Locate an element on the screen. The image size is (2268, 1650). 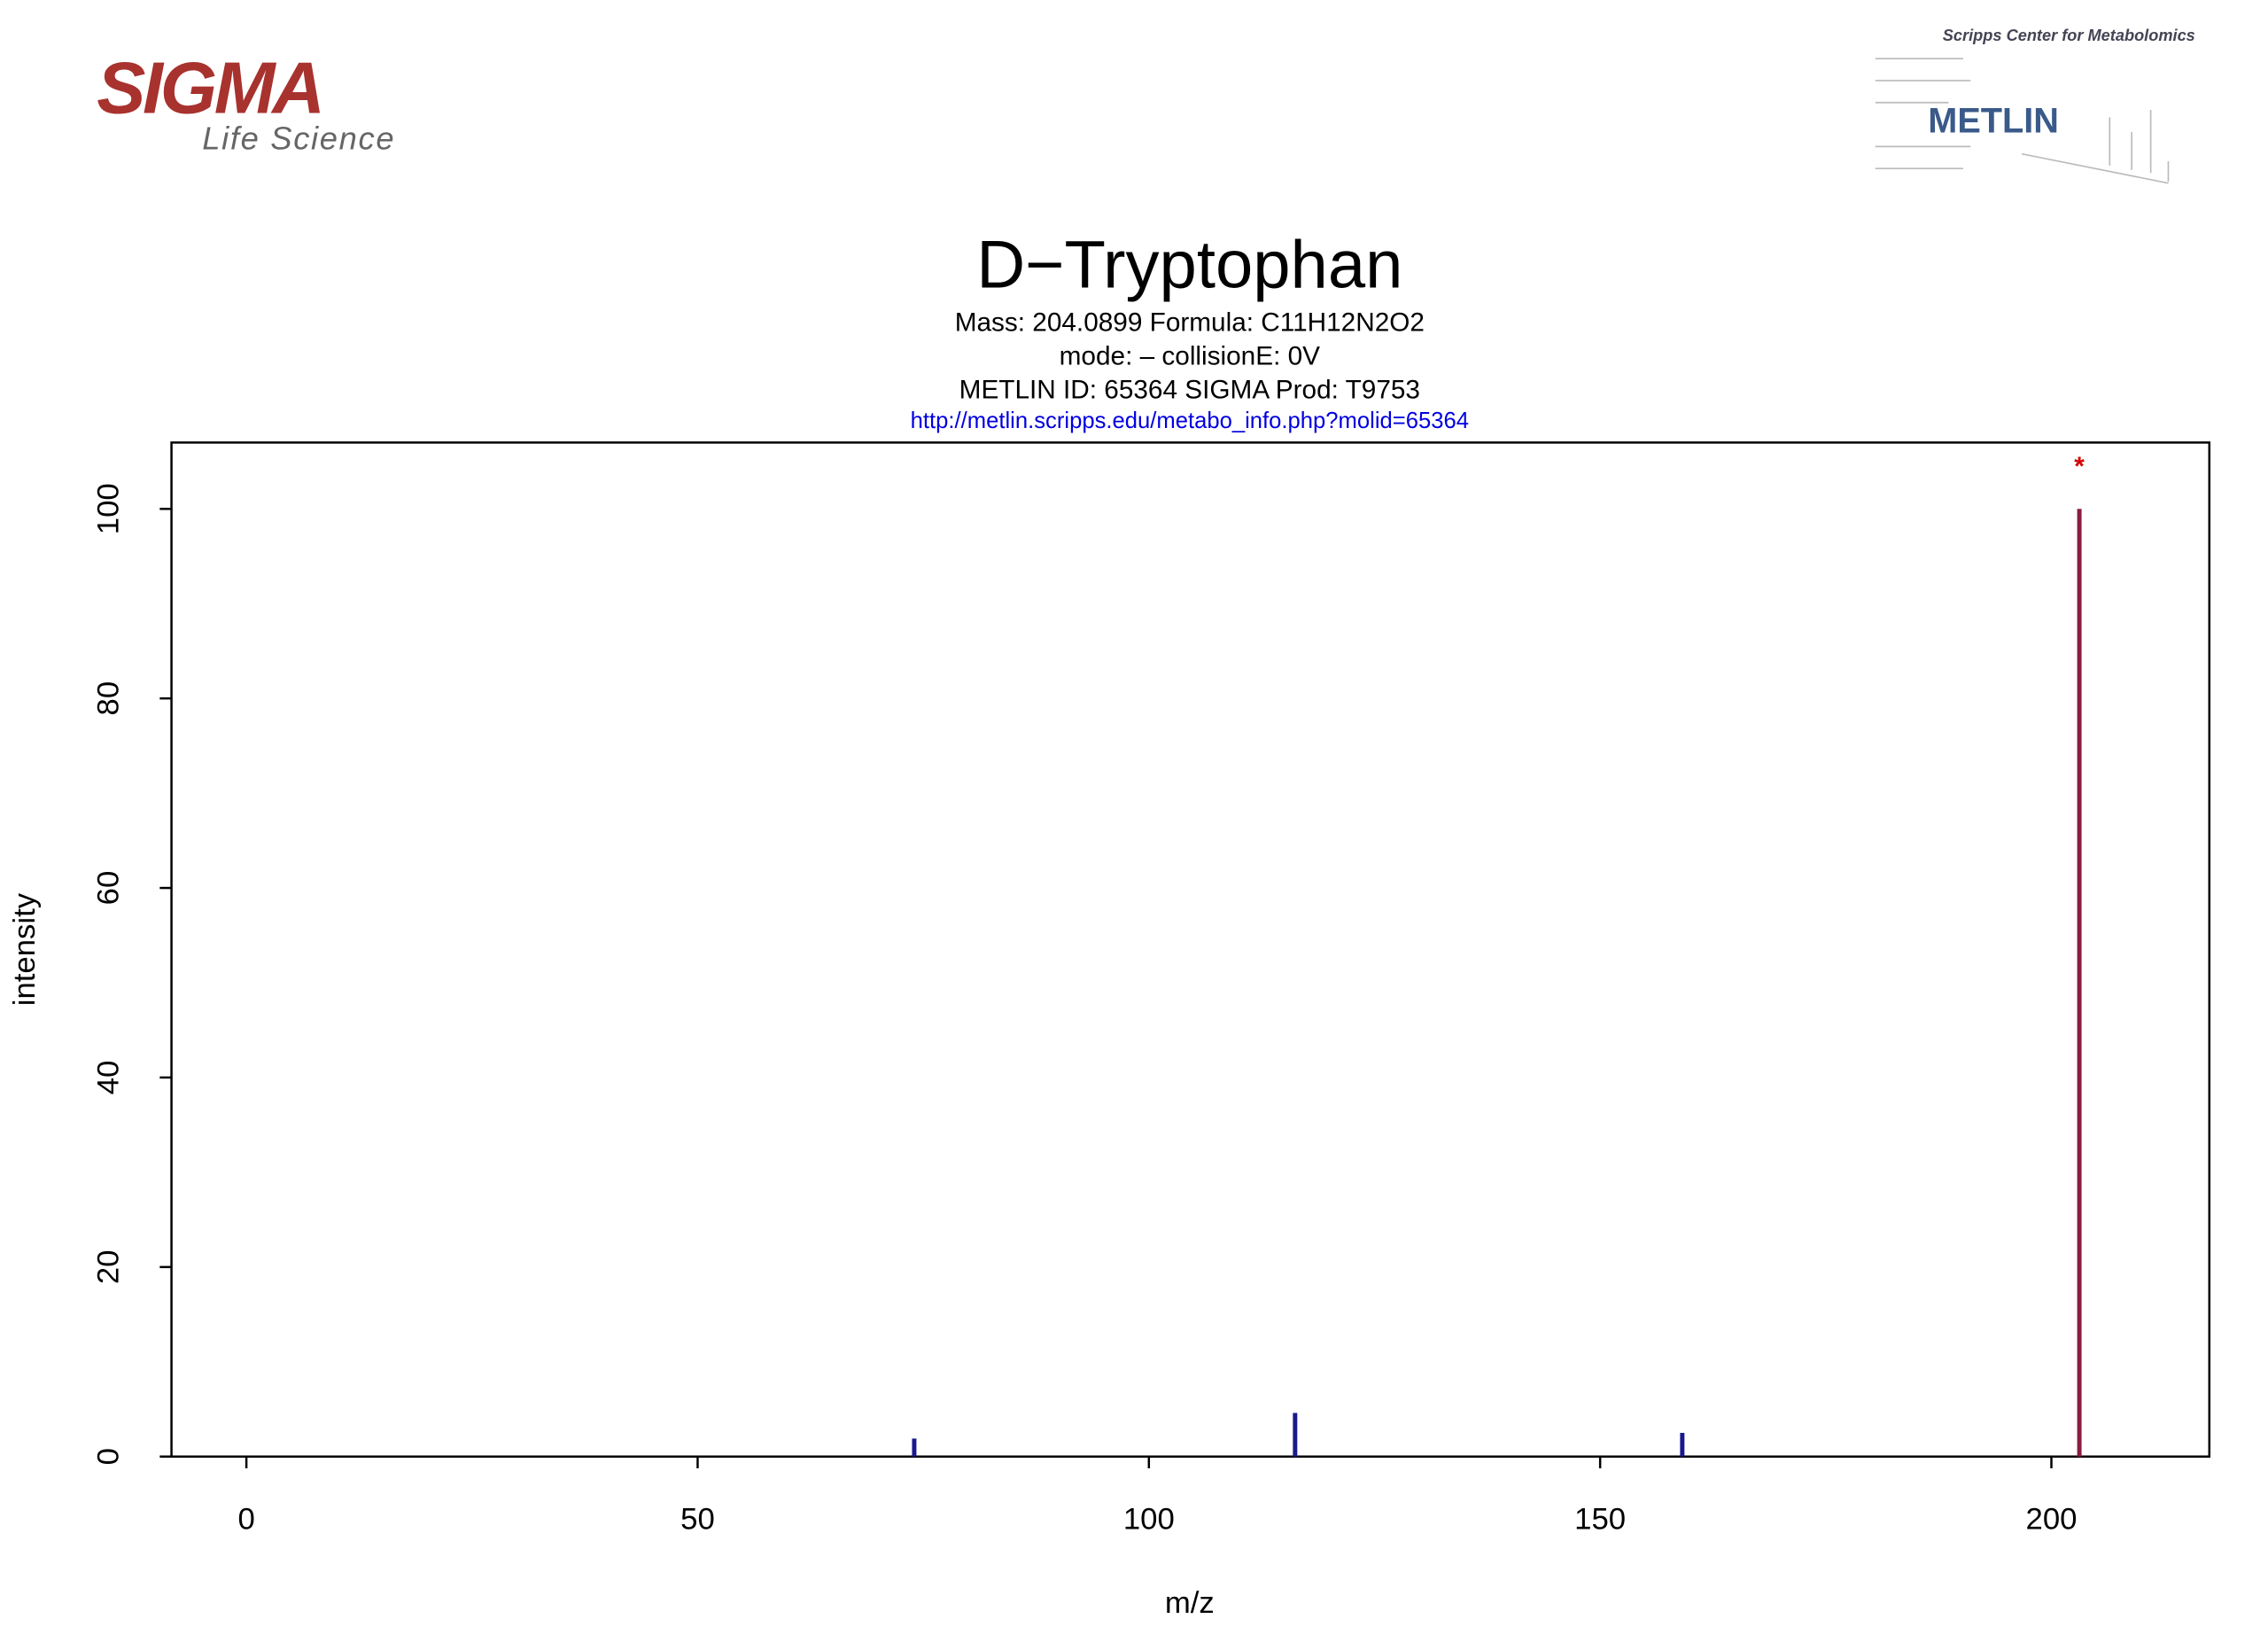
metlin-logo-art is located at coordinates (2022, 121).